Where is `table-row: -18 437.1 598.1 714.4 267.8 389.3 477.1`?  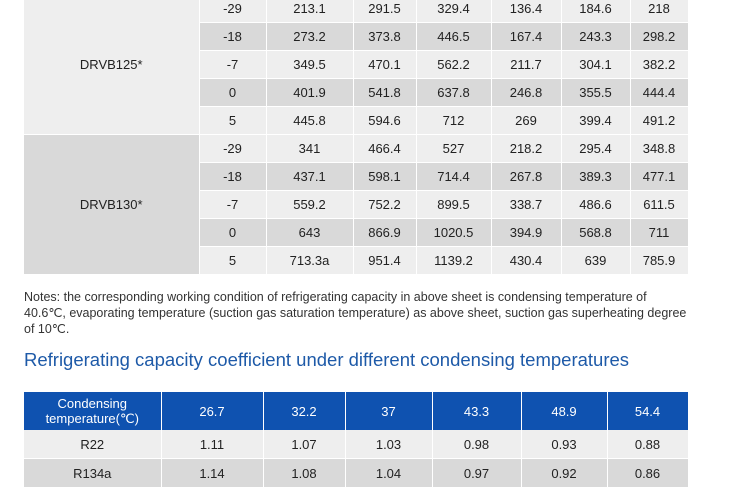
table-row: -18 437.1 598.1 714.4 267.8 389.3 477.1 is located at coordinates (356, 176).